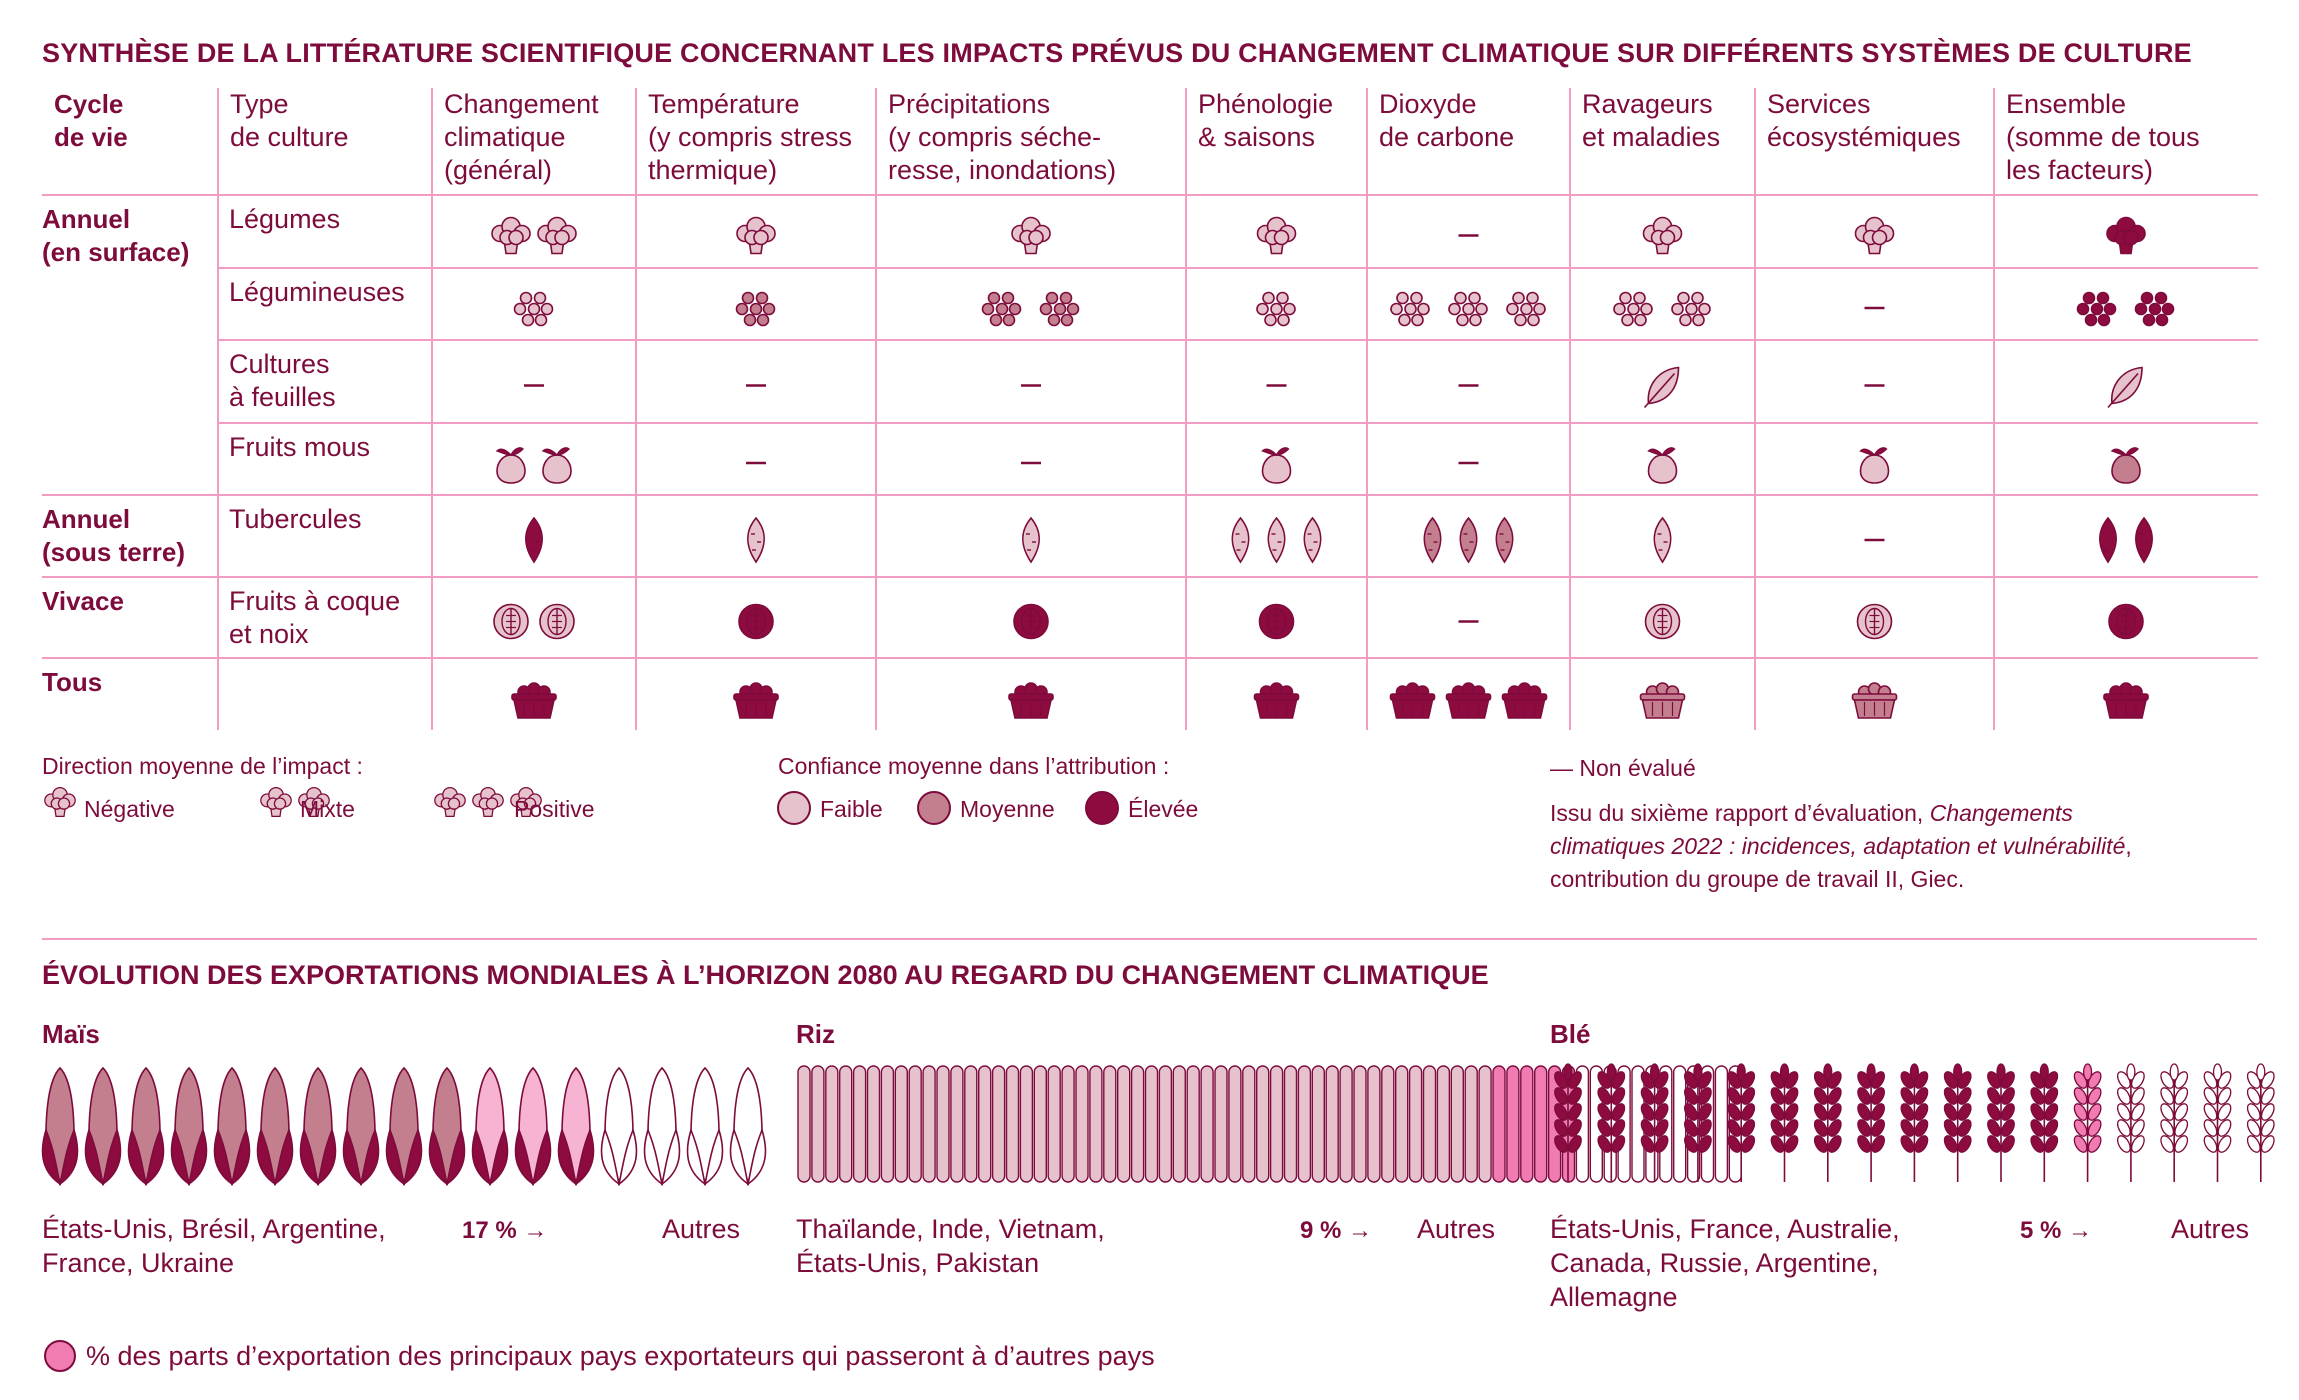 This screenshot has height=1400, width=2299. Describe the element at coordinates (505, 1230) in the screenshot. I see `shift-mais: 17 % →` at that location.